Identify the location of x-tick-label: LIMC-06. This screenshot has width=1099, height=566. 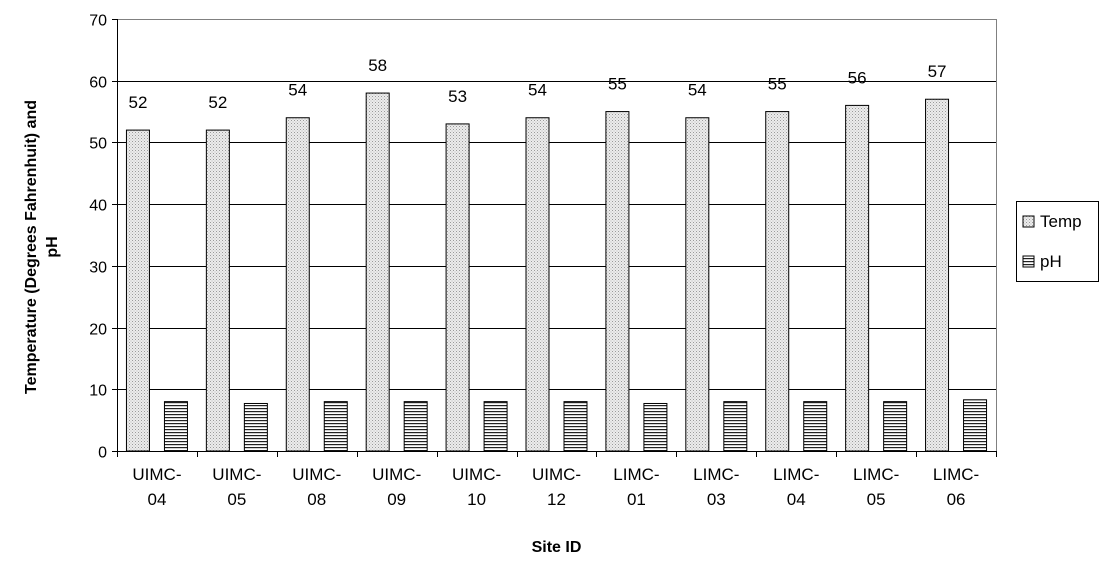
(956, 487).